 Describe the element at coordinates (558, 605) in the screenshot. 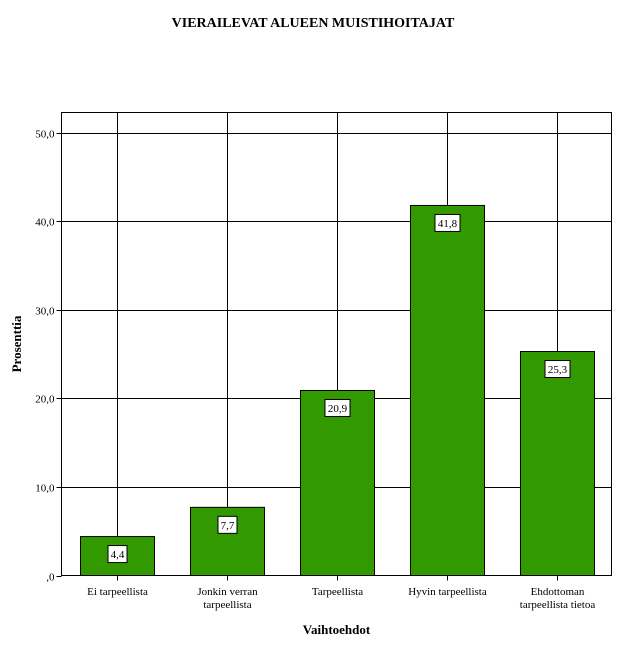

I see `x-tick-label: tarpeellista tietoa` at that location.